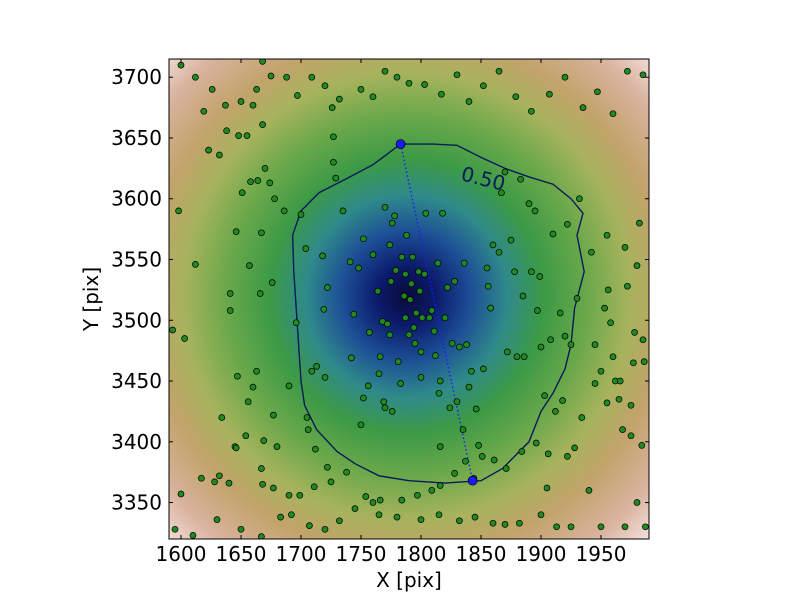  Describe the element at coordinates (136, 199) in the screenshot. I see `y-tick-label: 3600` at that location.